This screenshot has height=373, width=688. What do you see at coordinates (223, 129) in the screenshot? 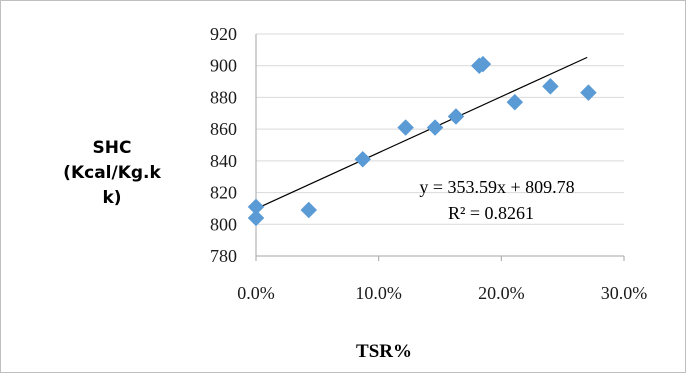
I see `y-tick-label: 860` at bounding box center [223, 129].